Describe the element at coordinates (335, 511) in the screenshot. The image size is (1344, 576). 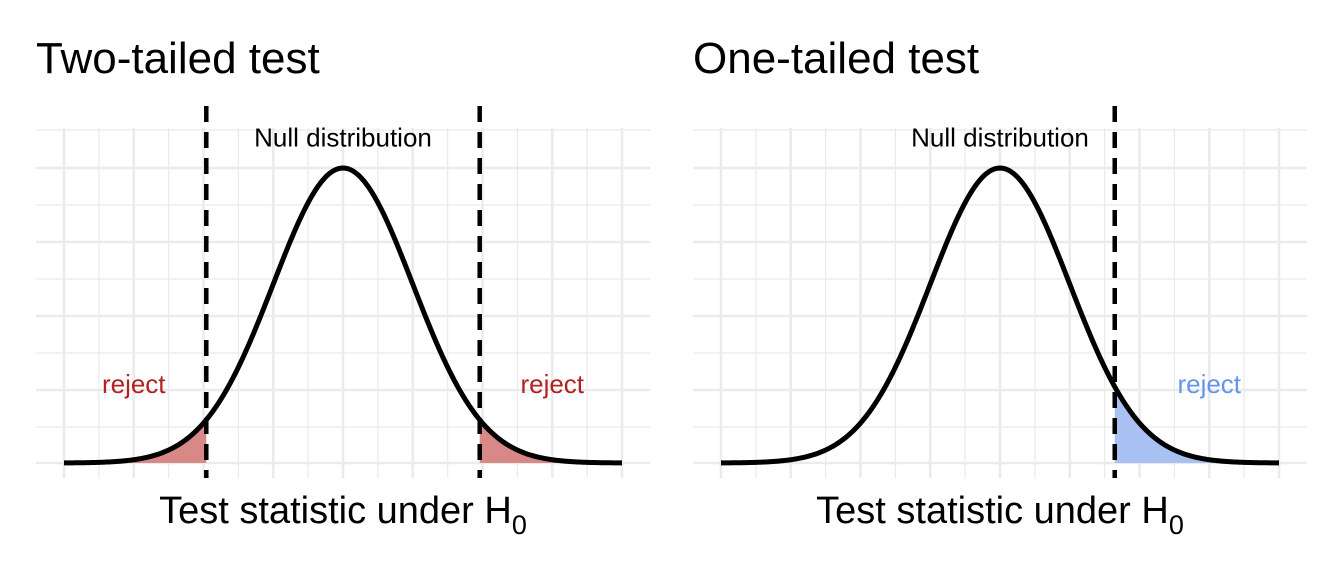
I see `two-tailed-x-axis-label-main: Test statistic under H` at that location.